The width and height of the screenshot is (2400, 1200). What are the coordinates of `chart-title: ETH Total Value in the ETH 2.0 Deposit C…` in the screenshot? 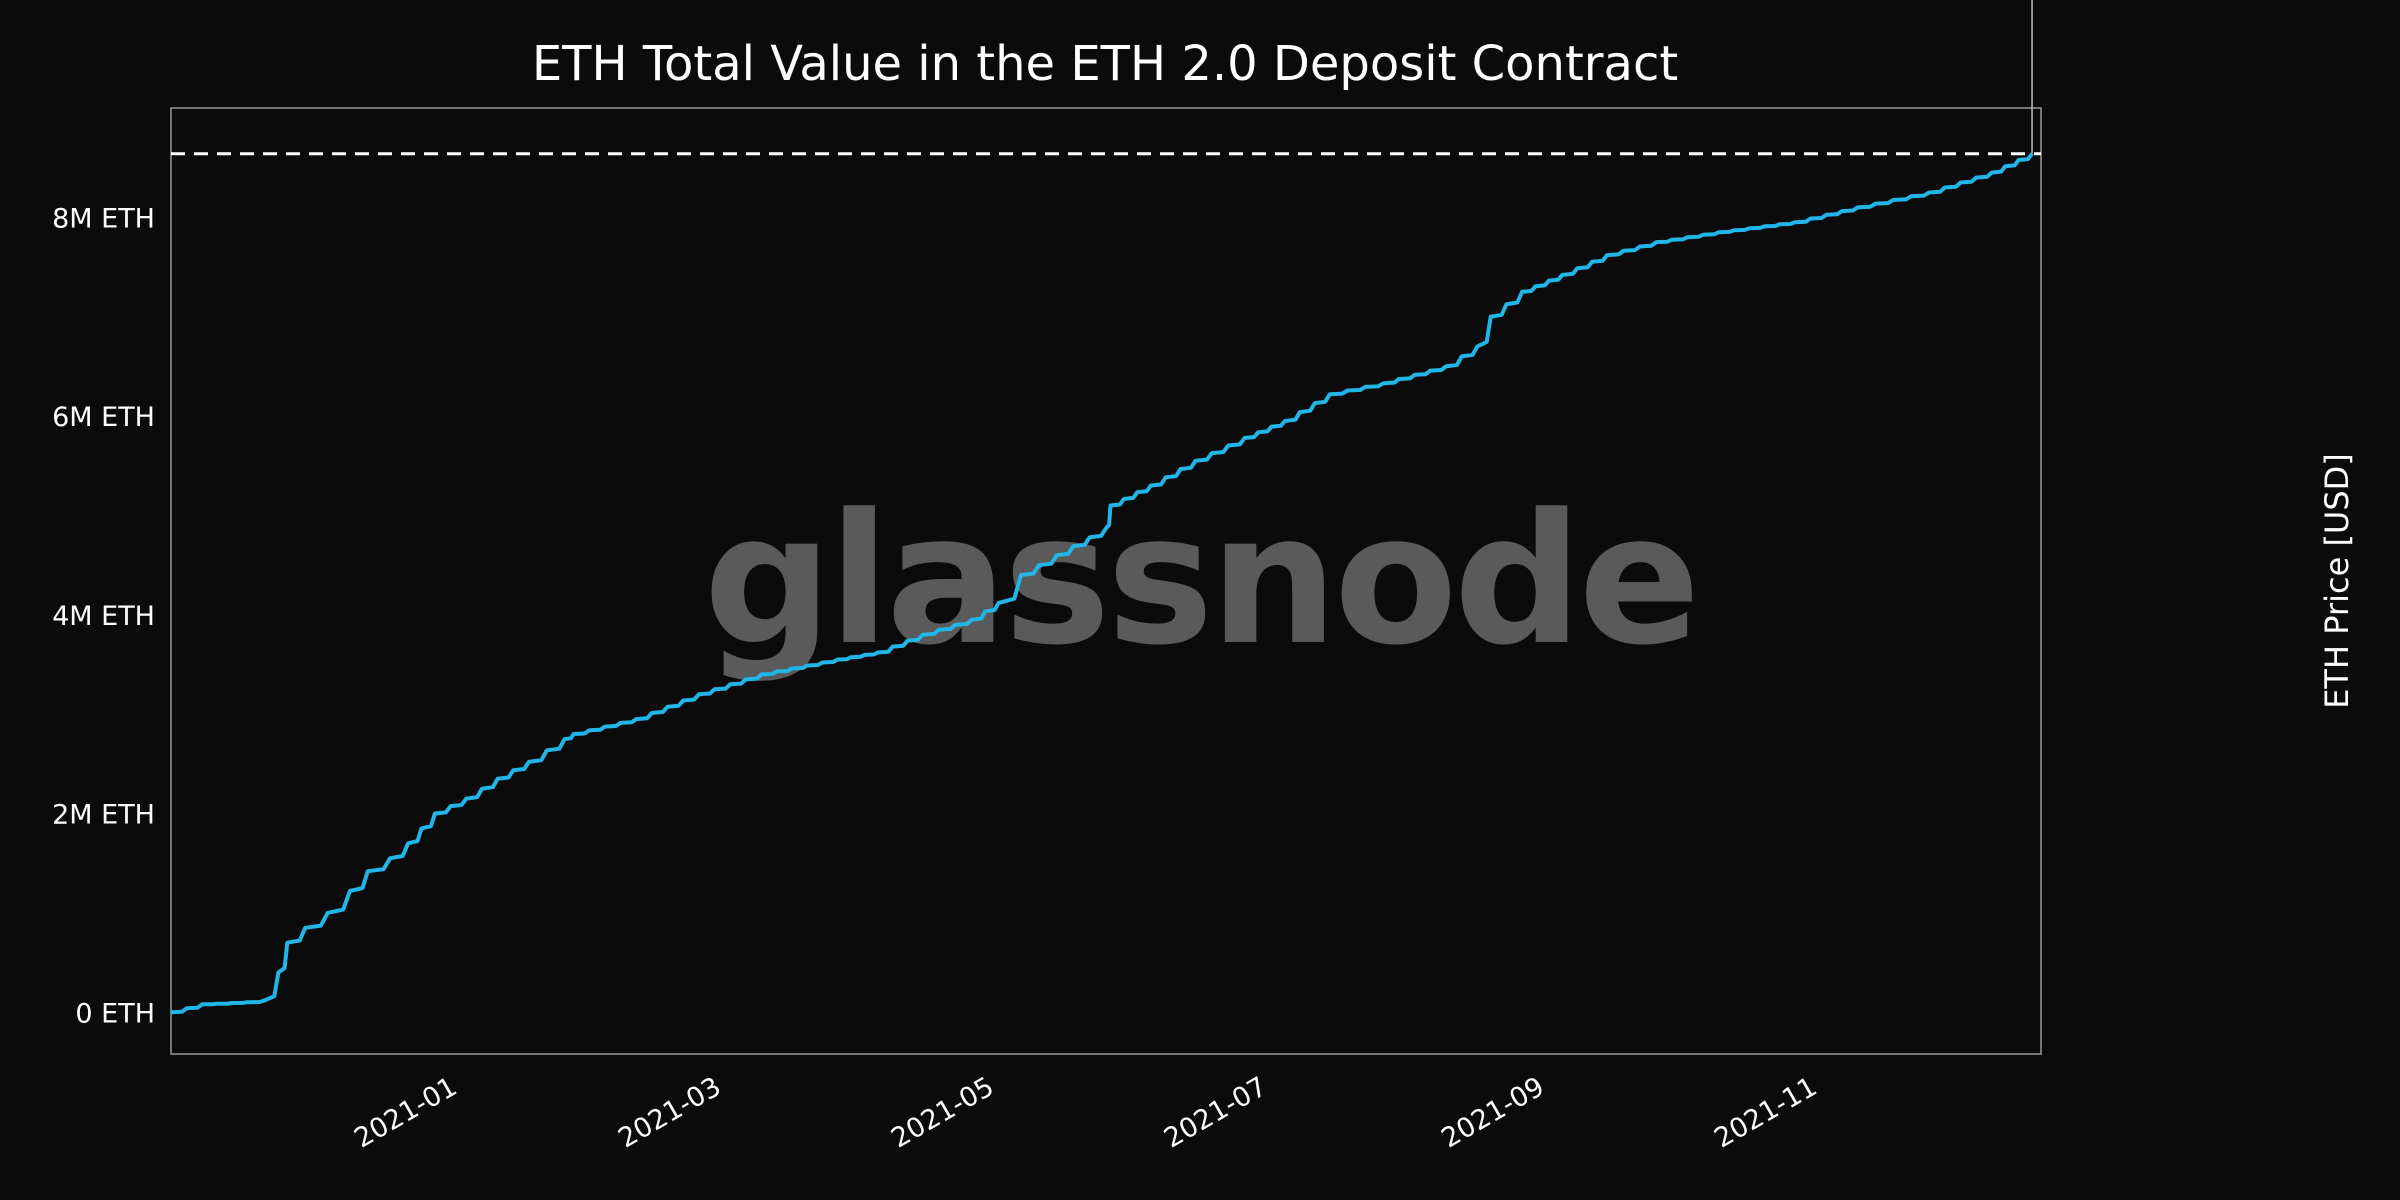 It's located at (1105, 64).